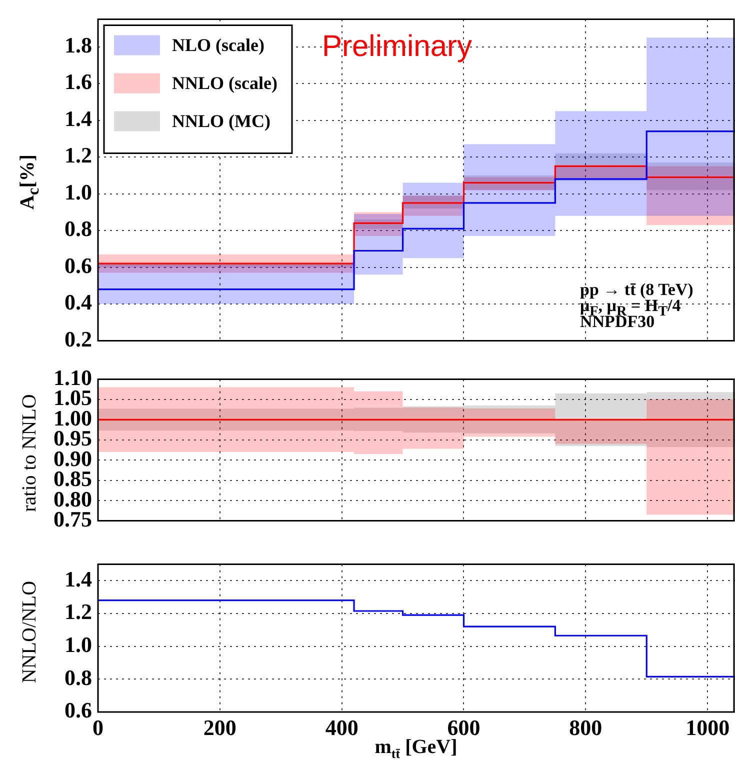 The height and width of the screenshot is (765, 735). I want to click on x-tick-label: 800, so click(585, 727).